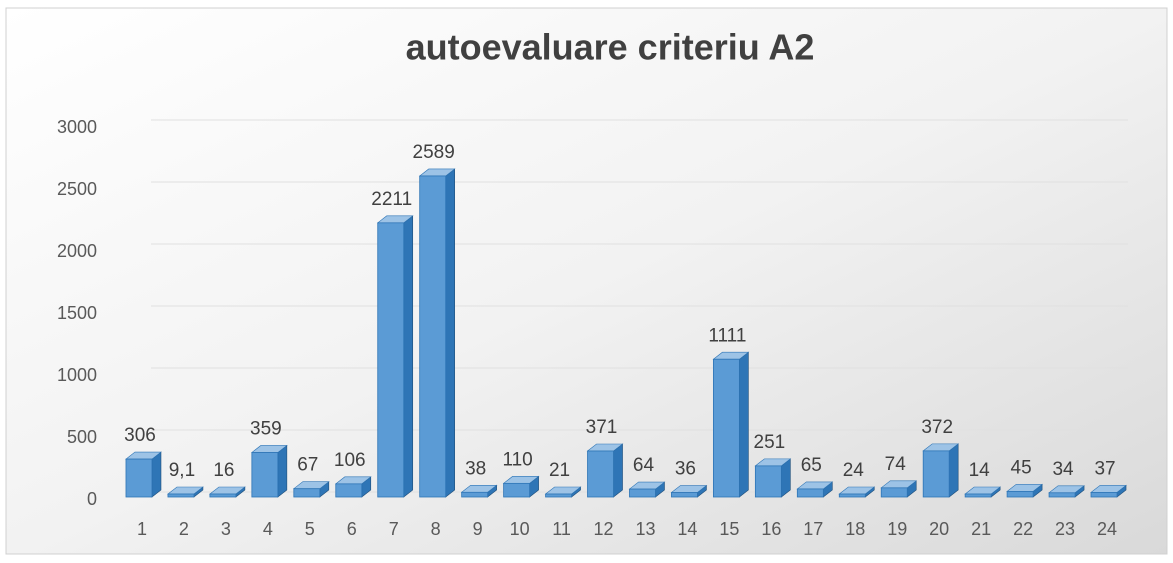 Image resolution: width=1173 pixels, height=563 pixels. Describe the element at coordinates (897, 529) in the screenshot. I see `x-tick-label: 19` at that location.